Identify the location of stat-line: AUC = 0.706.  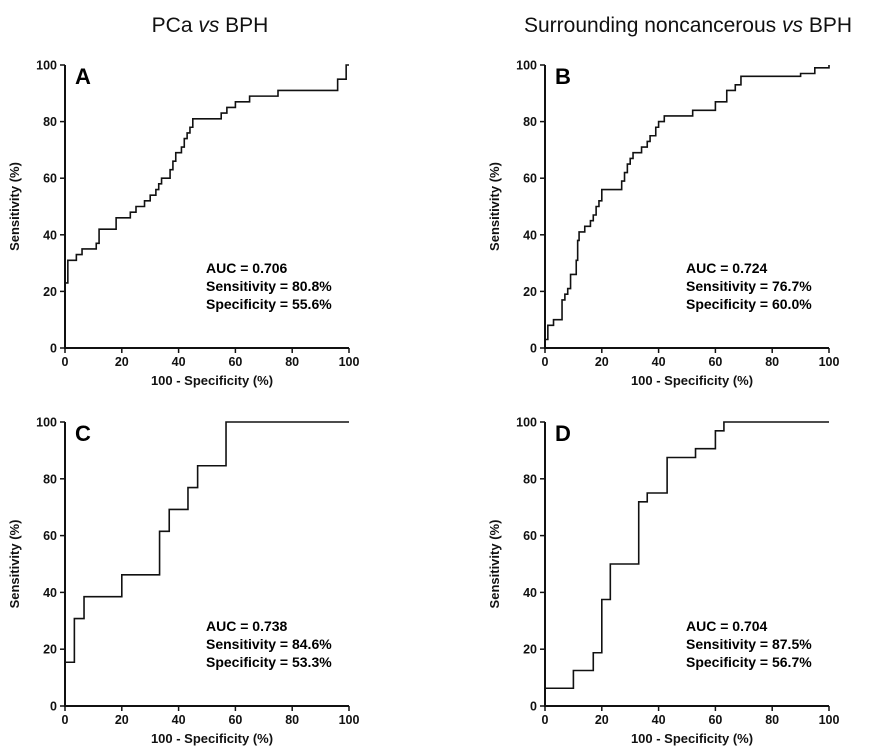
(247, 268).